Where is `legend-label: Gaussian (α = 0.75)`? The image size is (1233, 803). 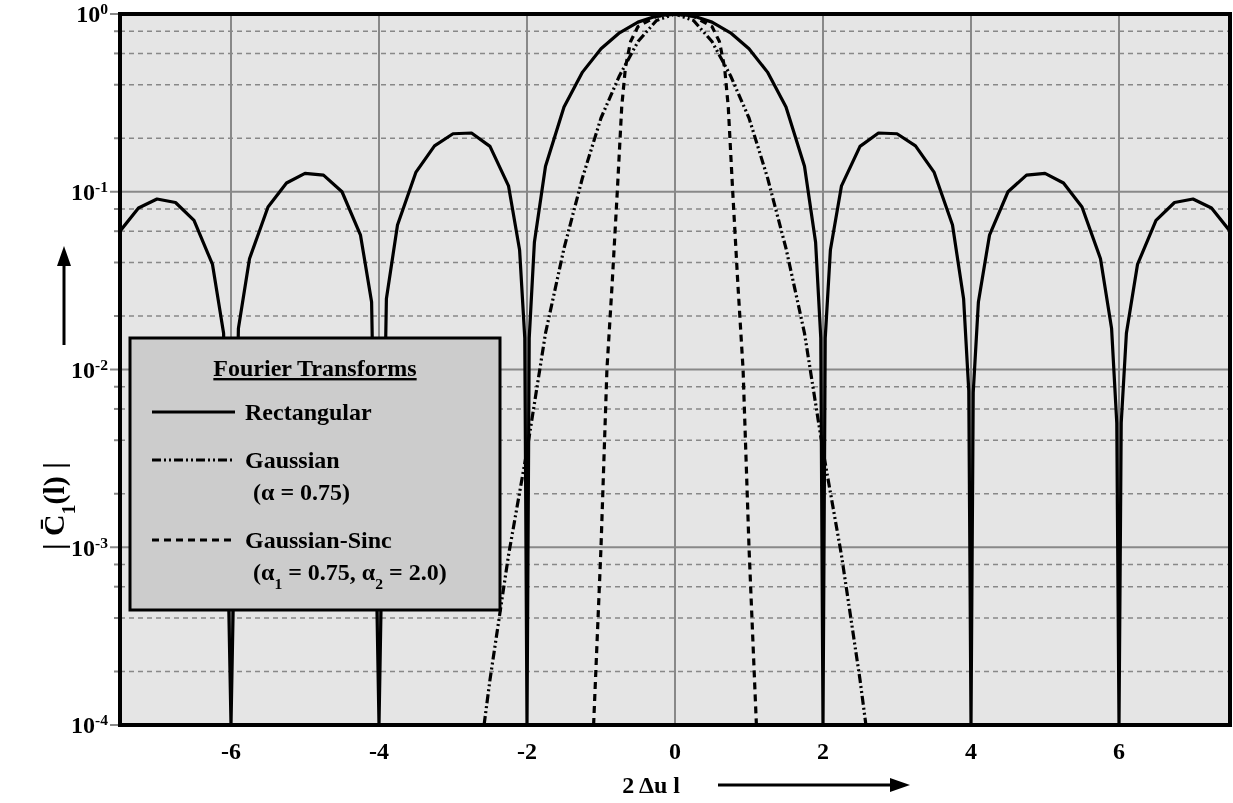
legend-label: Gaussian (α = 0.75) is located at coordinates (298, 476).